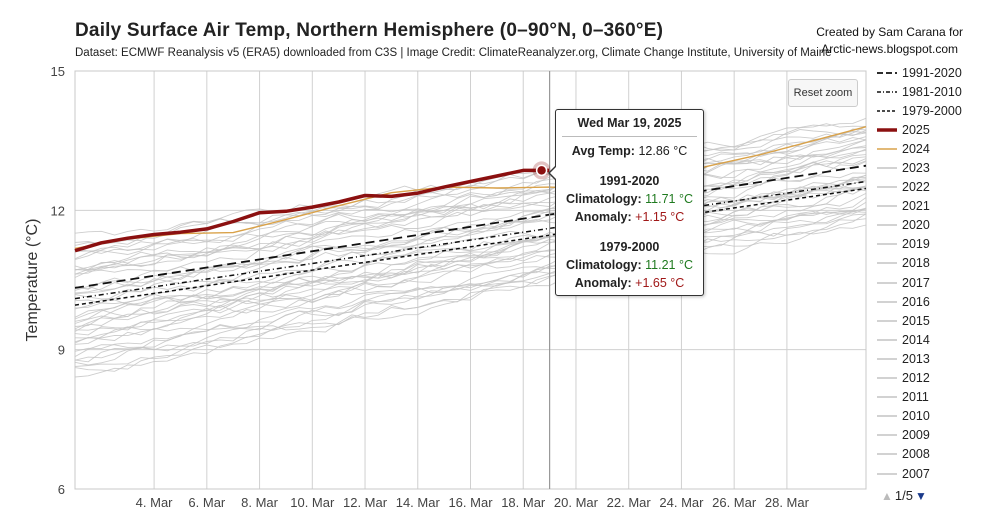  I want to click on highlight-point, so click(541, 170).